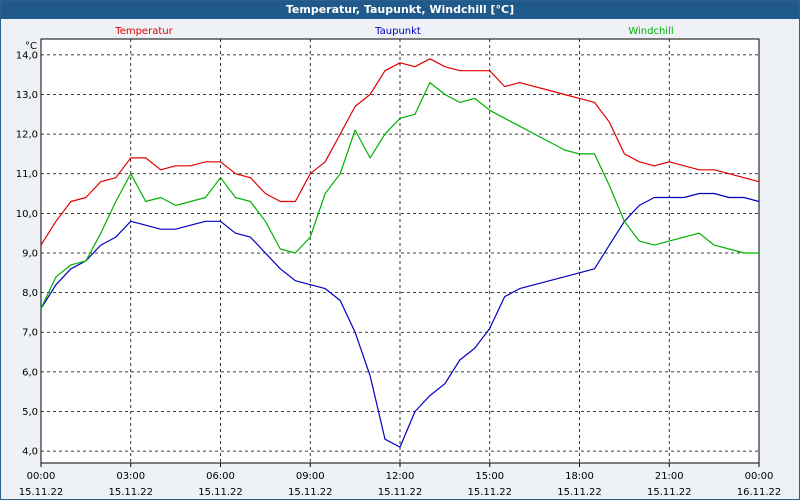 The width and height of the screenshot is (800, 500). I want to click on y-tick-label: 7,0, so click(30, 333).